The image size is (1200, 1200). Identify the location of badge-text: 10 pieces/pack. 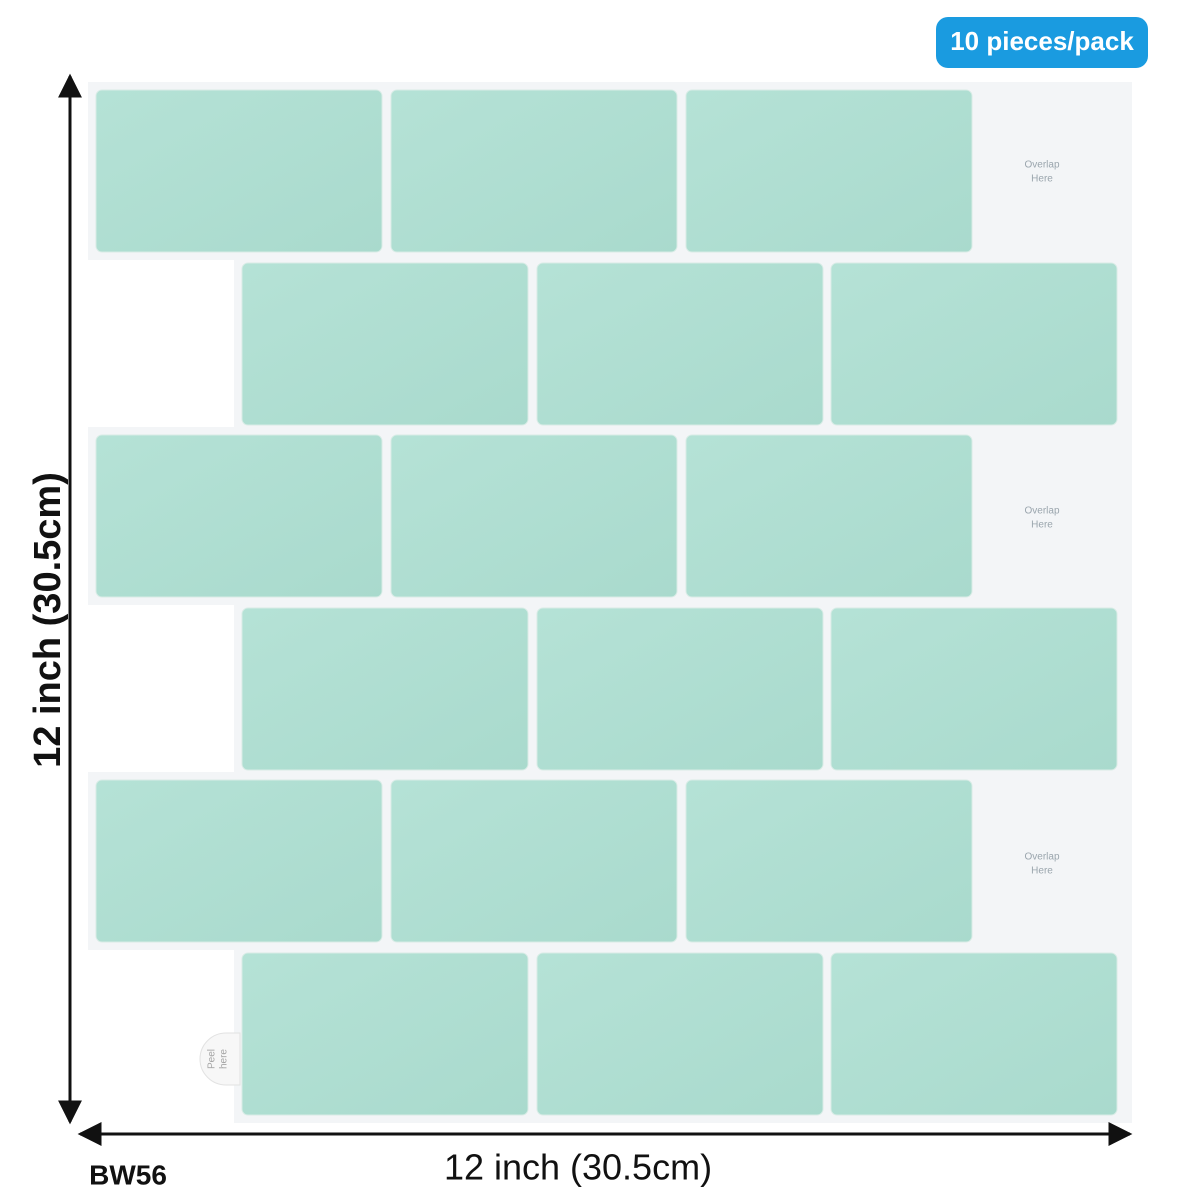
(1042, 41).